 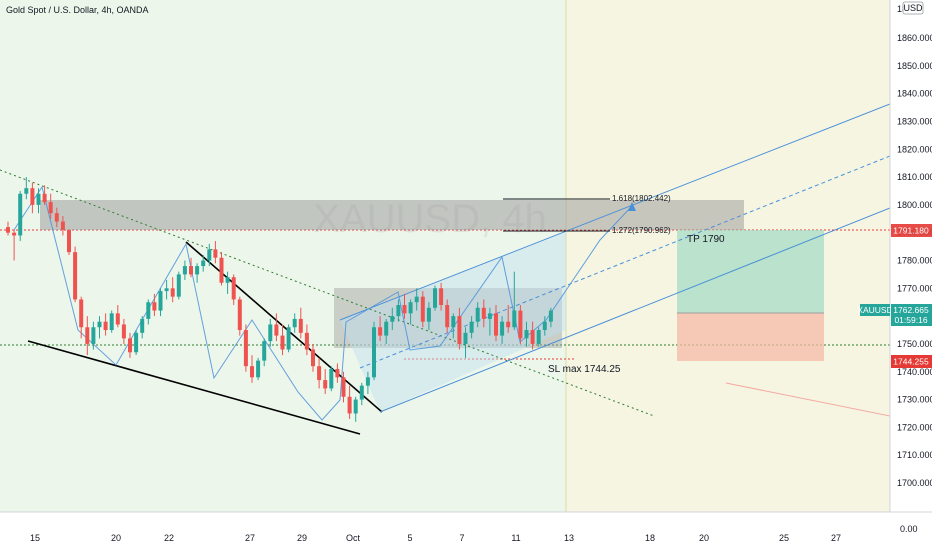 I want to click on price-tick-label: 1700.000, so click(x=914, y=483).